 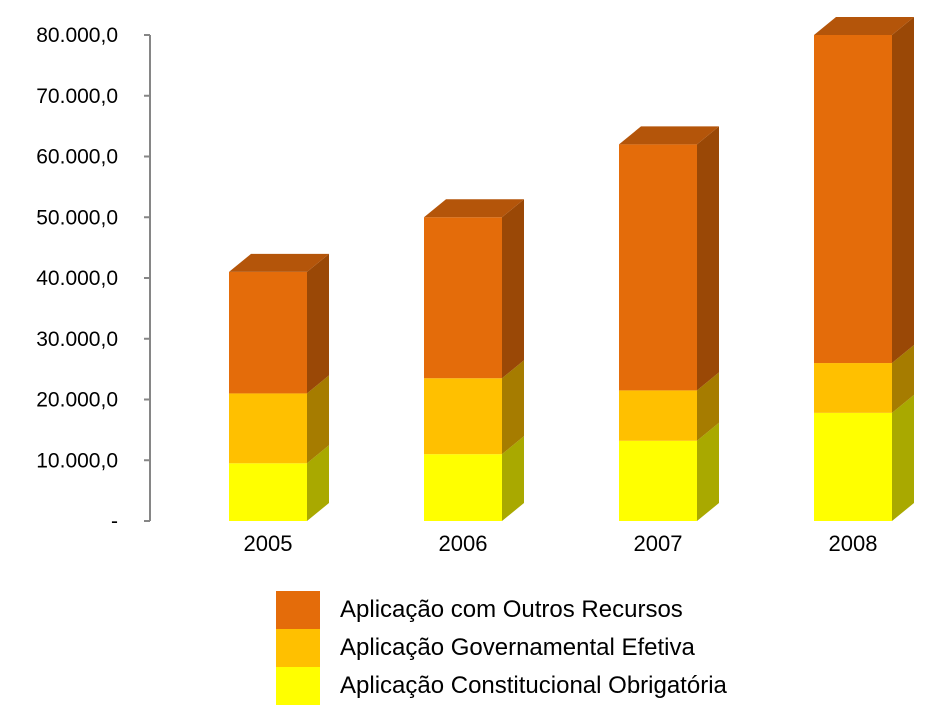 I want to click on legend-item-governamental: Aplicação Governamental Efetiva, so click(x=501, y=648).